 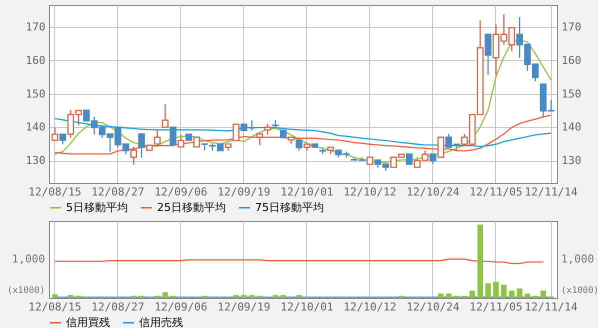 What do you see at coordinates (36, 127) in the screenshot?
I see `y-tick-label: 140` at bounding box center [36, 127].